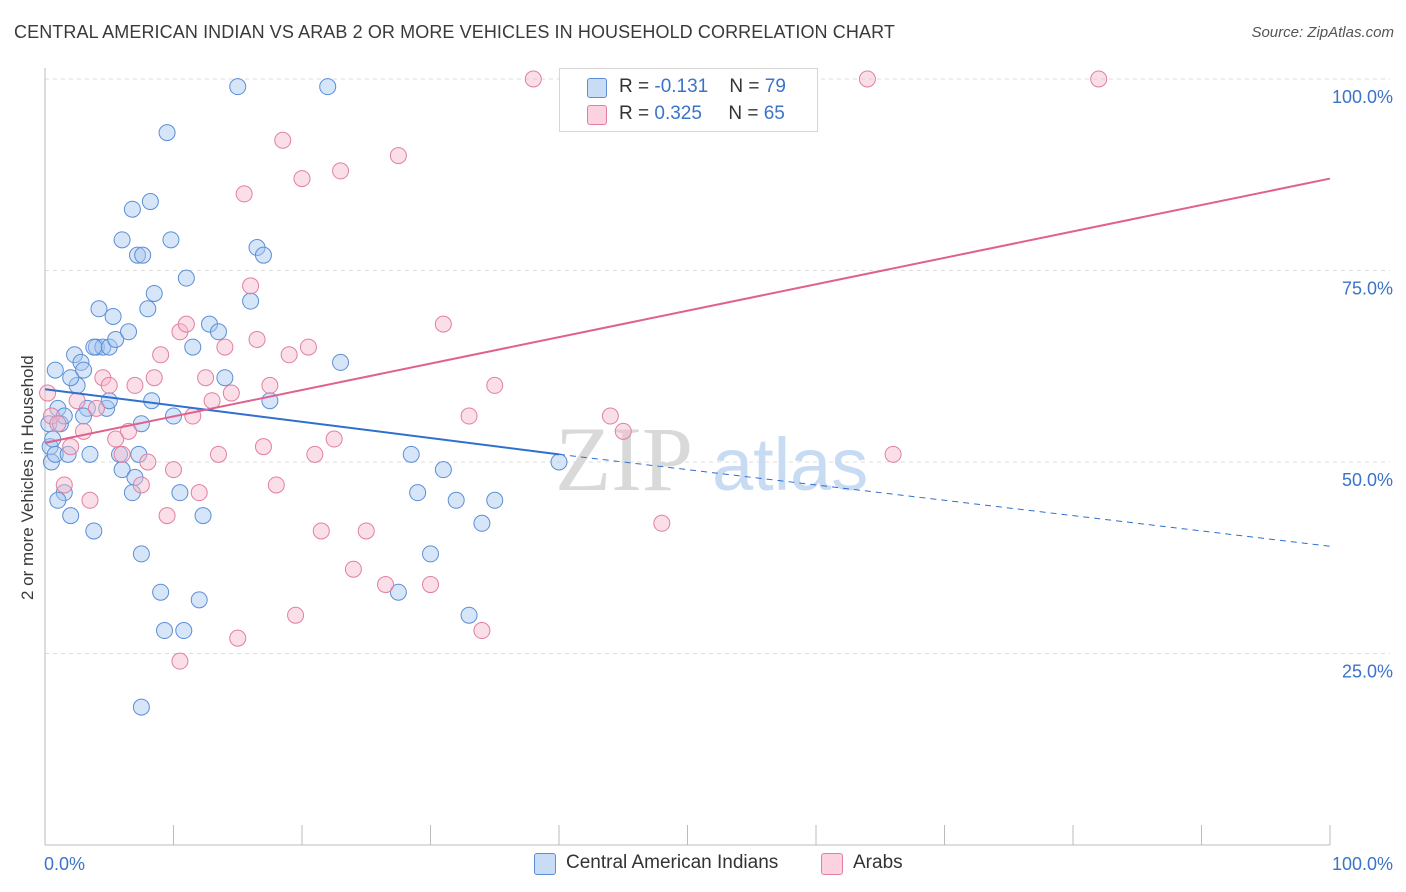 The image size is (1406, 892). Describe the element at coordinates (688, 114) in the screenshot. I see `legend-row-arabs: R = 0.325 N = 65` at that location.